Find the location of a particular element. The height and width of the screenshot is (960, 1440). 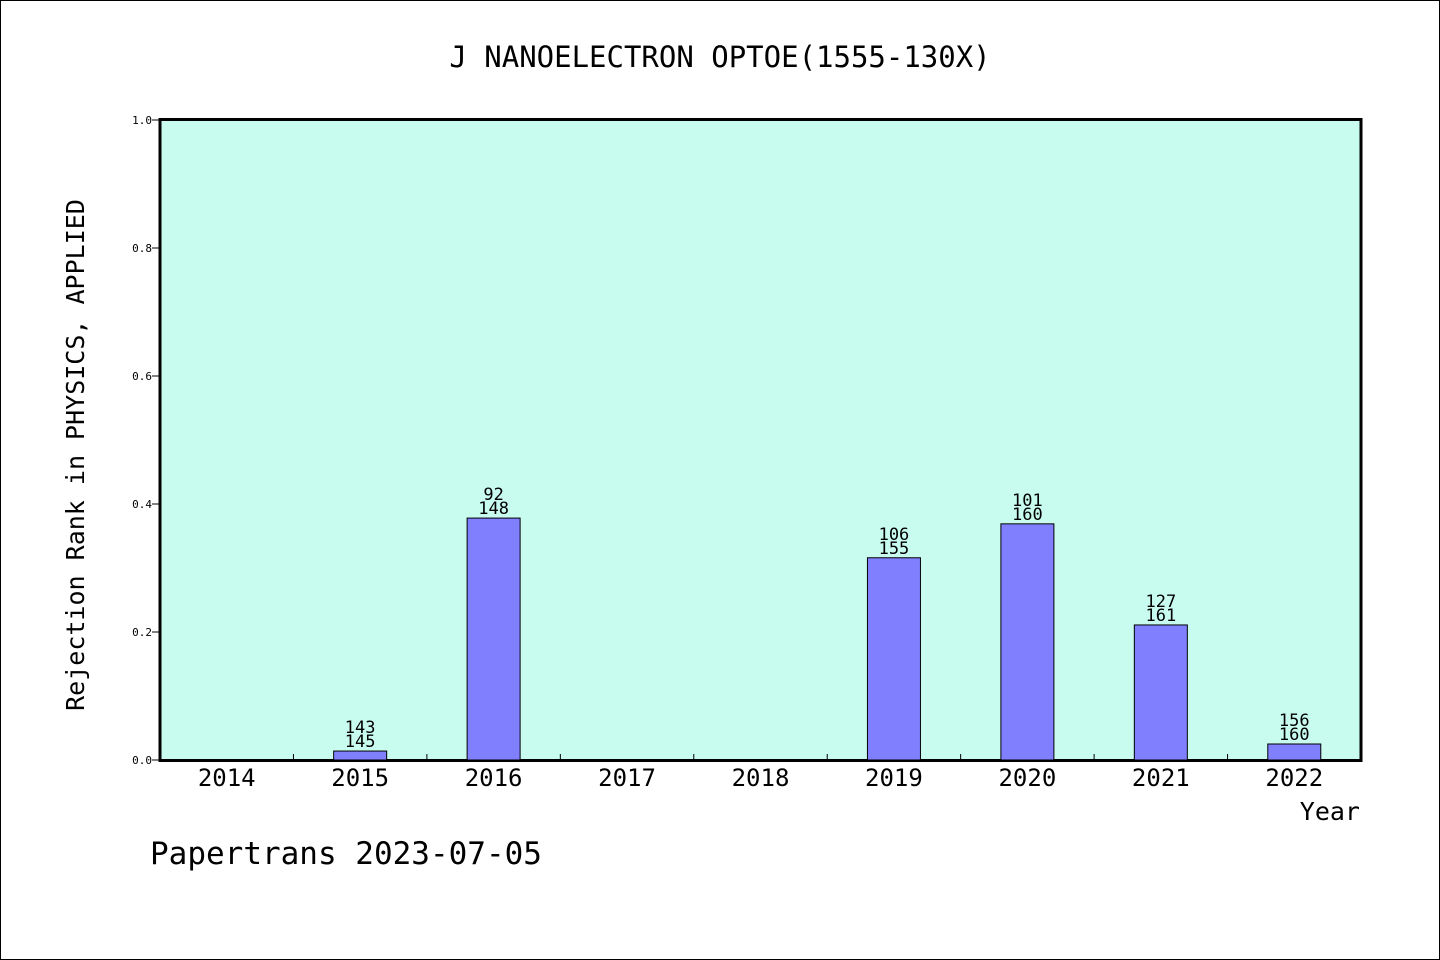

data-label-top: 92 is located at coordinates (493, 495).